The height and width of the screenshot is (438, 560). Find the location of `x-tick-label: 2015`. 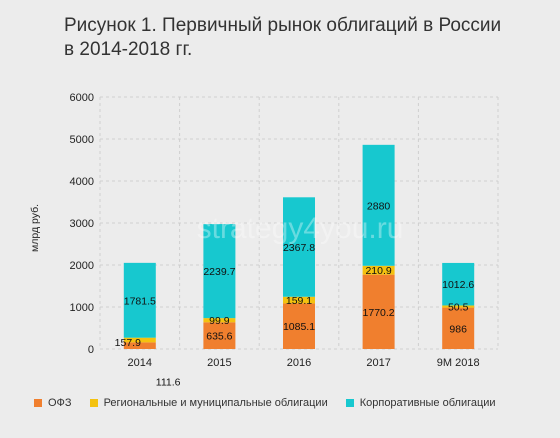

x-tick-label: 2015 is located at coordinates (219, 363).